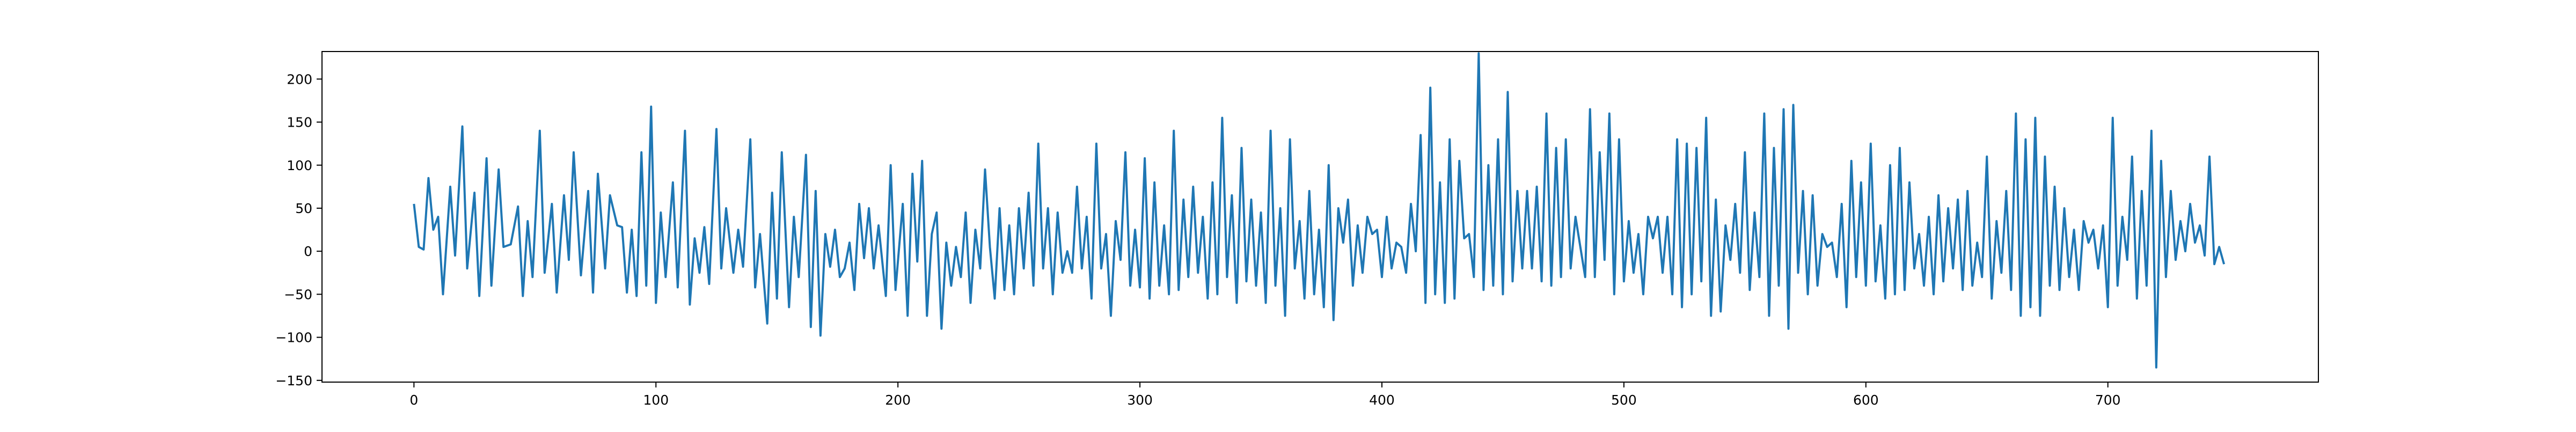 Image resolution: width=2576 pixels, height=432 pixels. I want to click on y-tick-label: 200, so click(299, 79).